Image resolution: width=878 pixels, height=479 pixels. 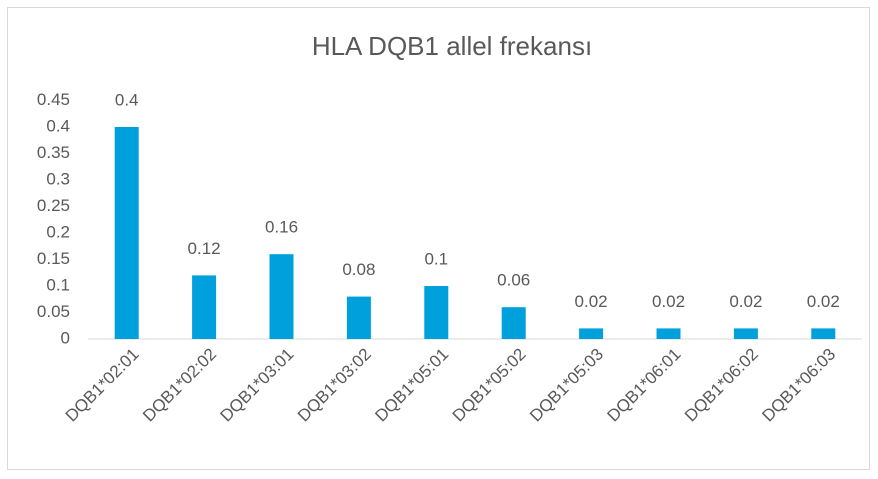 What do you see at coordinates (53, 152) in the screenshot?
I see `y-tick-label: 0.35` at bounding box center [53, 152].